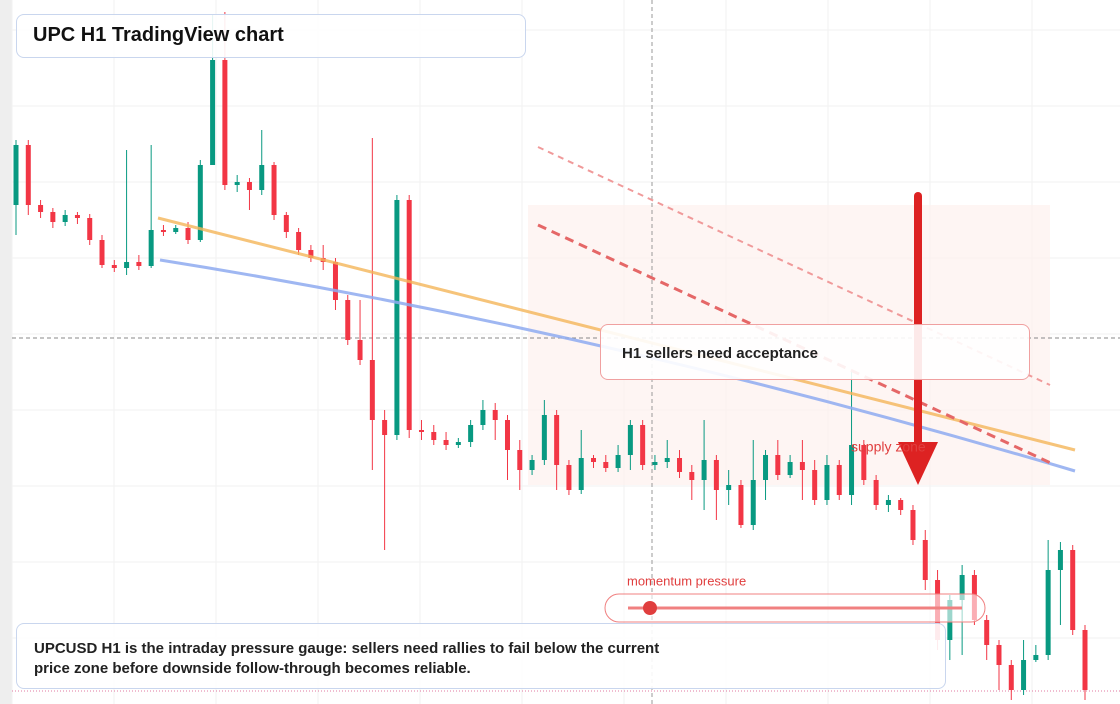 This screenshot has width=1120, height=704. I want to click on zone-label: supply zone, so click(888, 447).